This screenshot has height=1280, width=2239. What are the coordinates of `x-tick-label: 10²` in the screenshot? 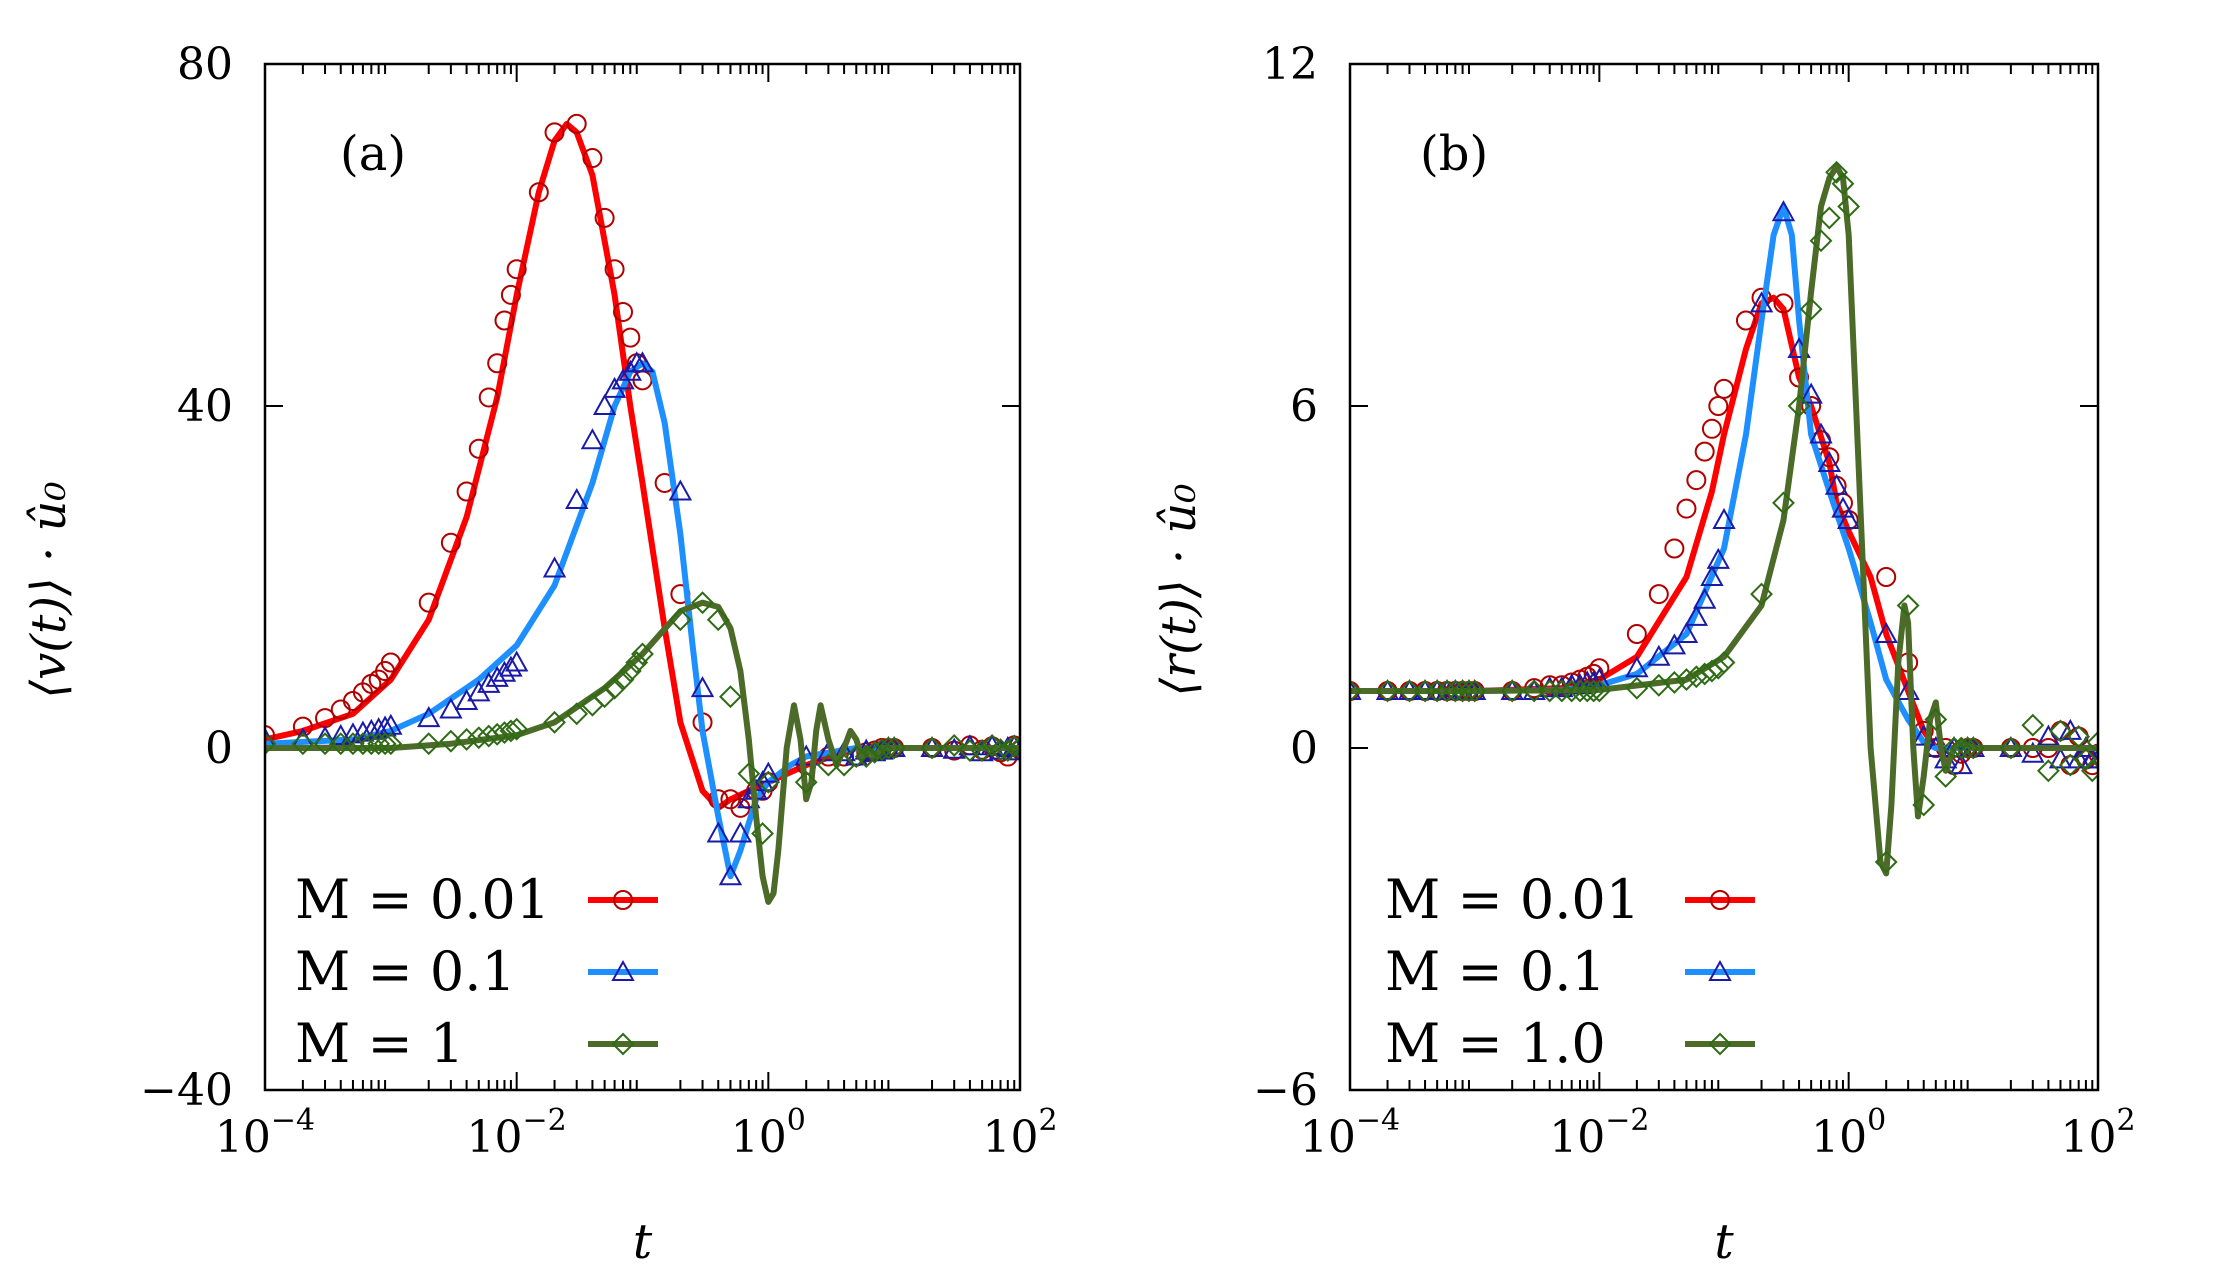 It's located at (2097, 1133).